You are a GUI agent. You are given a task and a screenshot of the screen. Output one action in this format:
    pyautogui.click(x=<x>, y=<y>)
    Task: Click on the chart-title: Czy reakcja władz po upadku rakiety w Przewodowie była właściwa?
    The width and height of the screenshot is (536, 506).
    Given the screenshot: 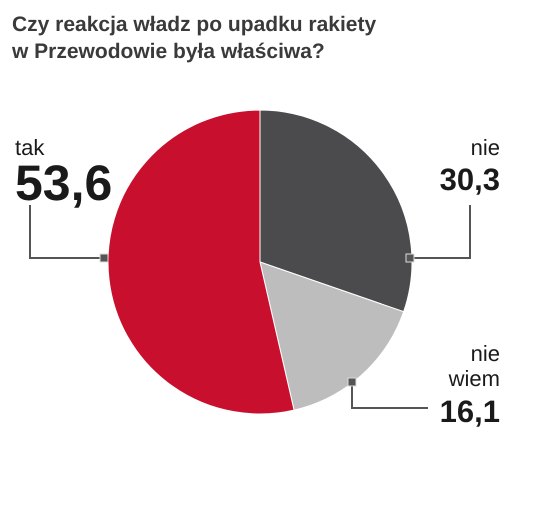 What is the action you would take?
    pyautogui.click(x=193, y=38)
    